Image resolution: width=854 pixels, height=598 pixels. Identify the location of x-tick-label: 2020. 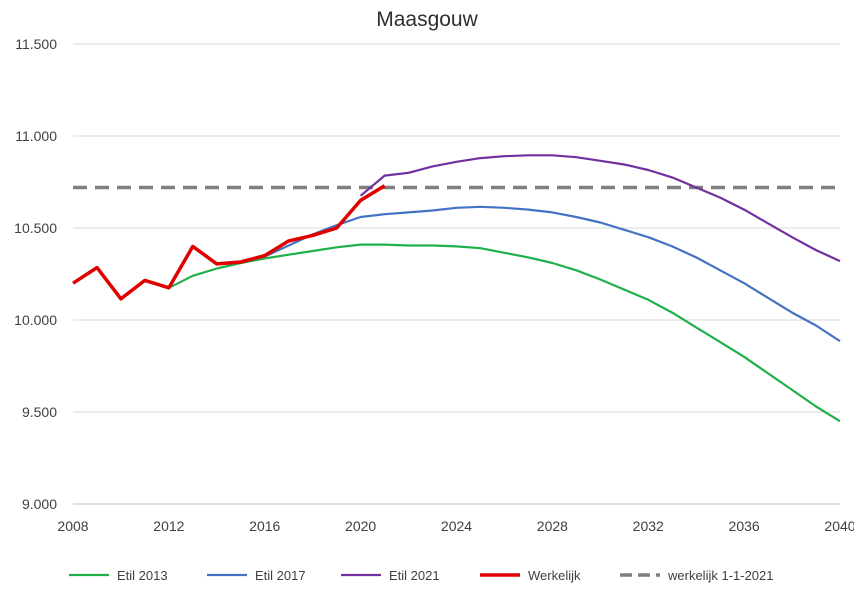
(360, 526).